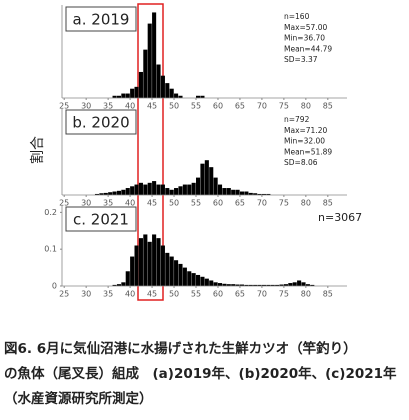 The width and height of the screenshot is (409, 420). Describe the element at coordinates (297, 16) in the screenshot. I see `stat-label: n=160` at that location.